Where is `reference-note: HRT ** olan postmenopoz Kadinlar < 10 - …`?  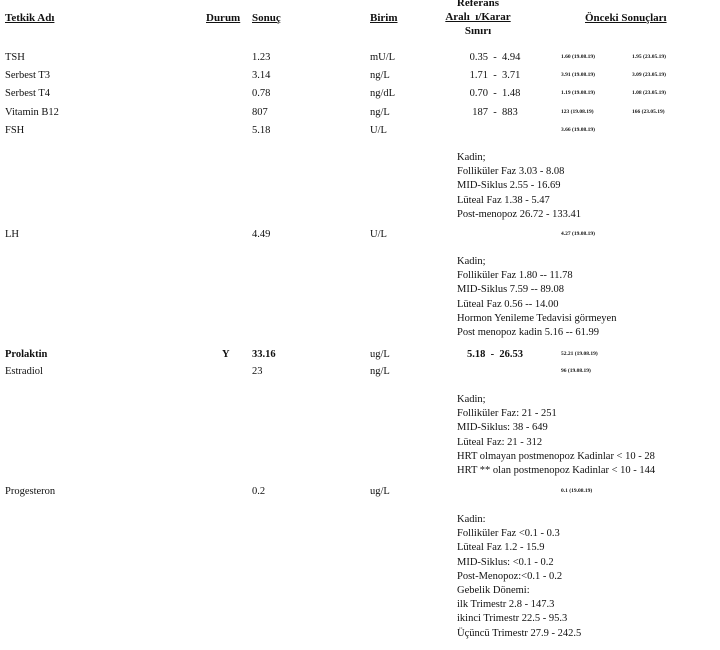 reference-note: HRT ** olan postmenopoz Kadinlar < 10 - … is located at coordinates (556, 470).